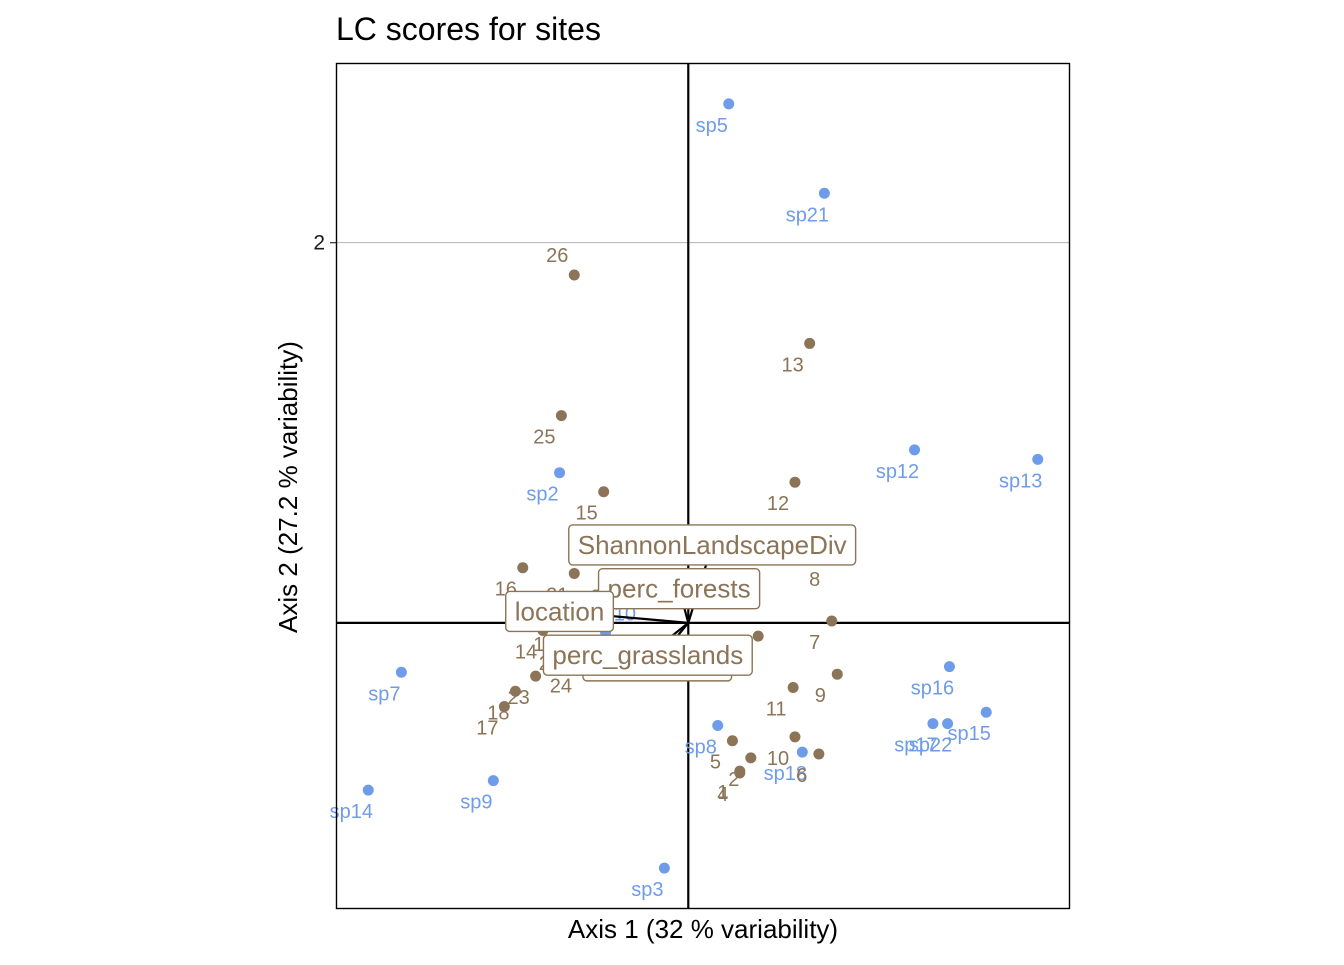 Image resolution: width=1344 pixels, height=965 pixels. What do you see at coordinates (949, 667) in the screenshot?
I see `species-point-sp16` at bounding box center [949, 667].